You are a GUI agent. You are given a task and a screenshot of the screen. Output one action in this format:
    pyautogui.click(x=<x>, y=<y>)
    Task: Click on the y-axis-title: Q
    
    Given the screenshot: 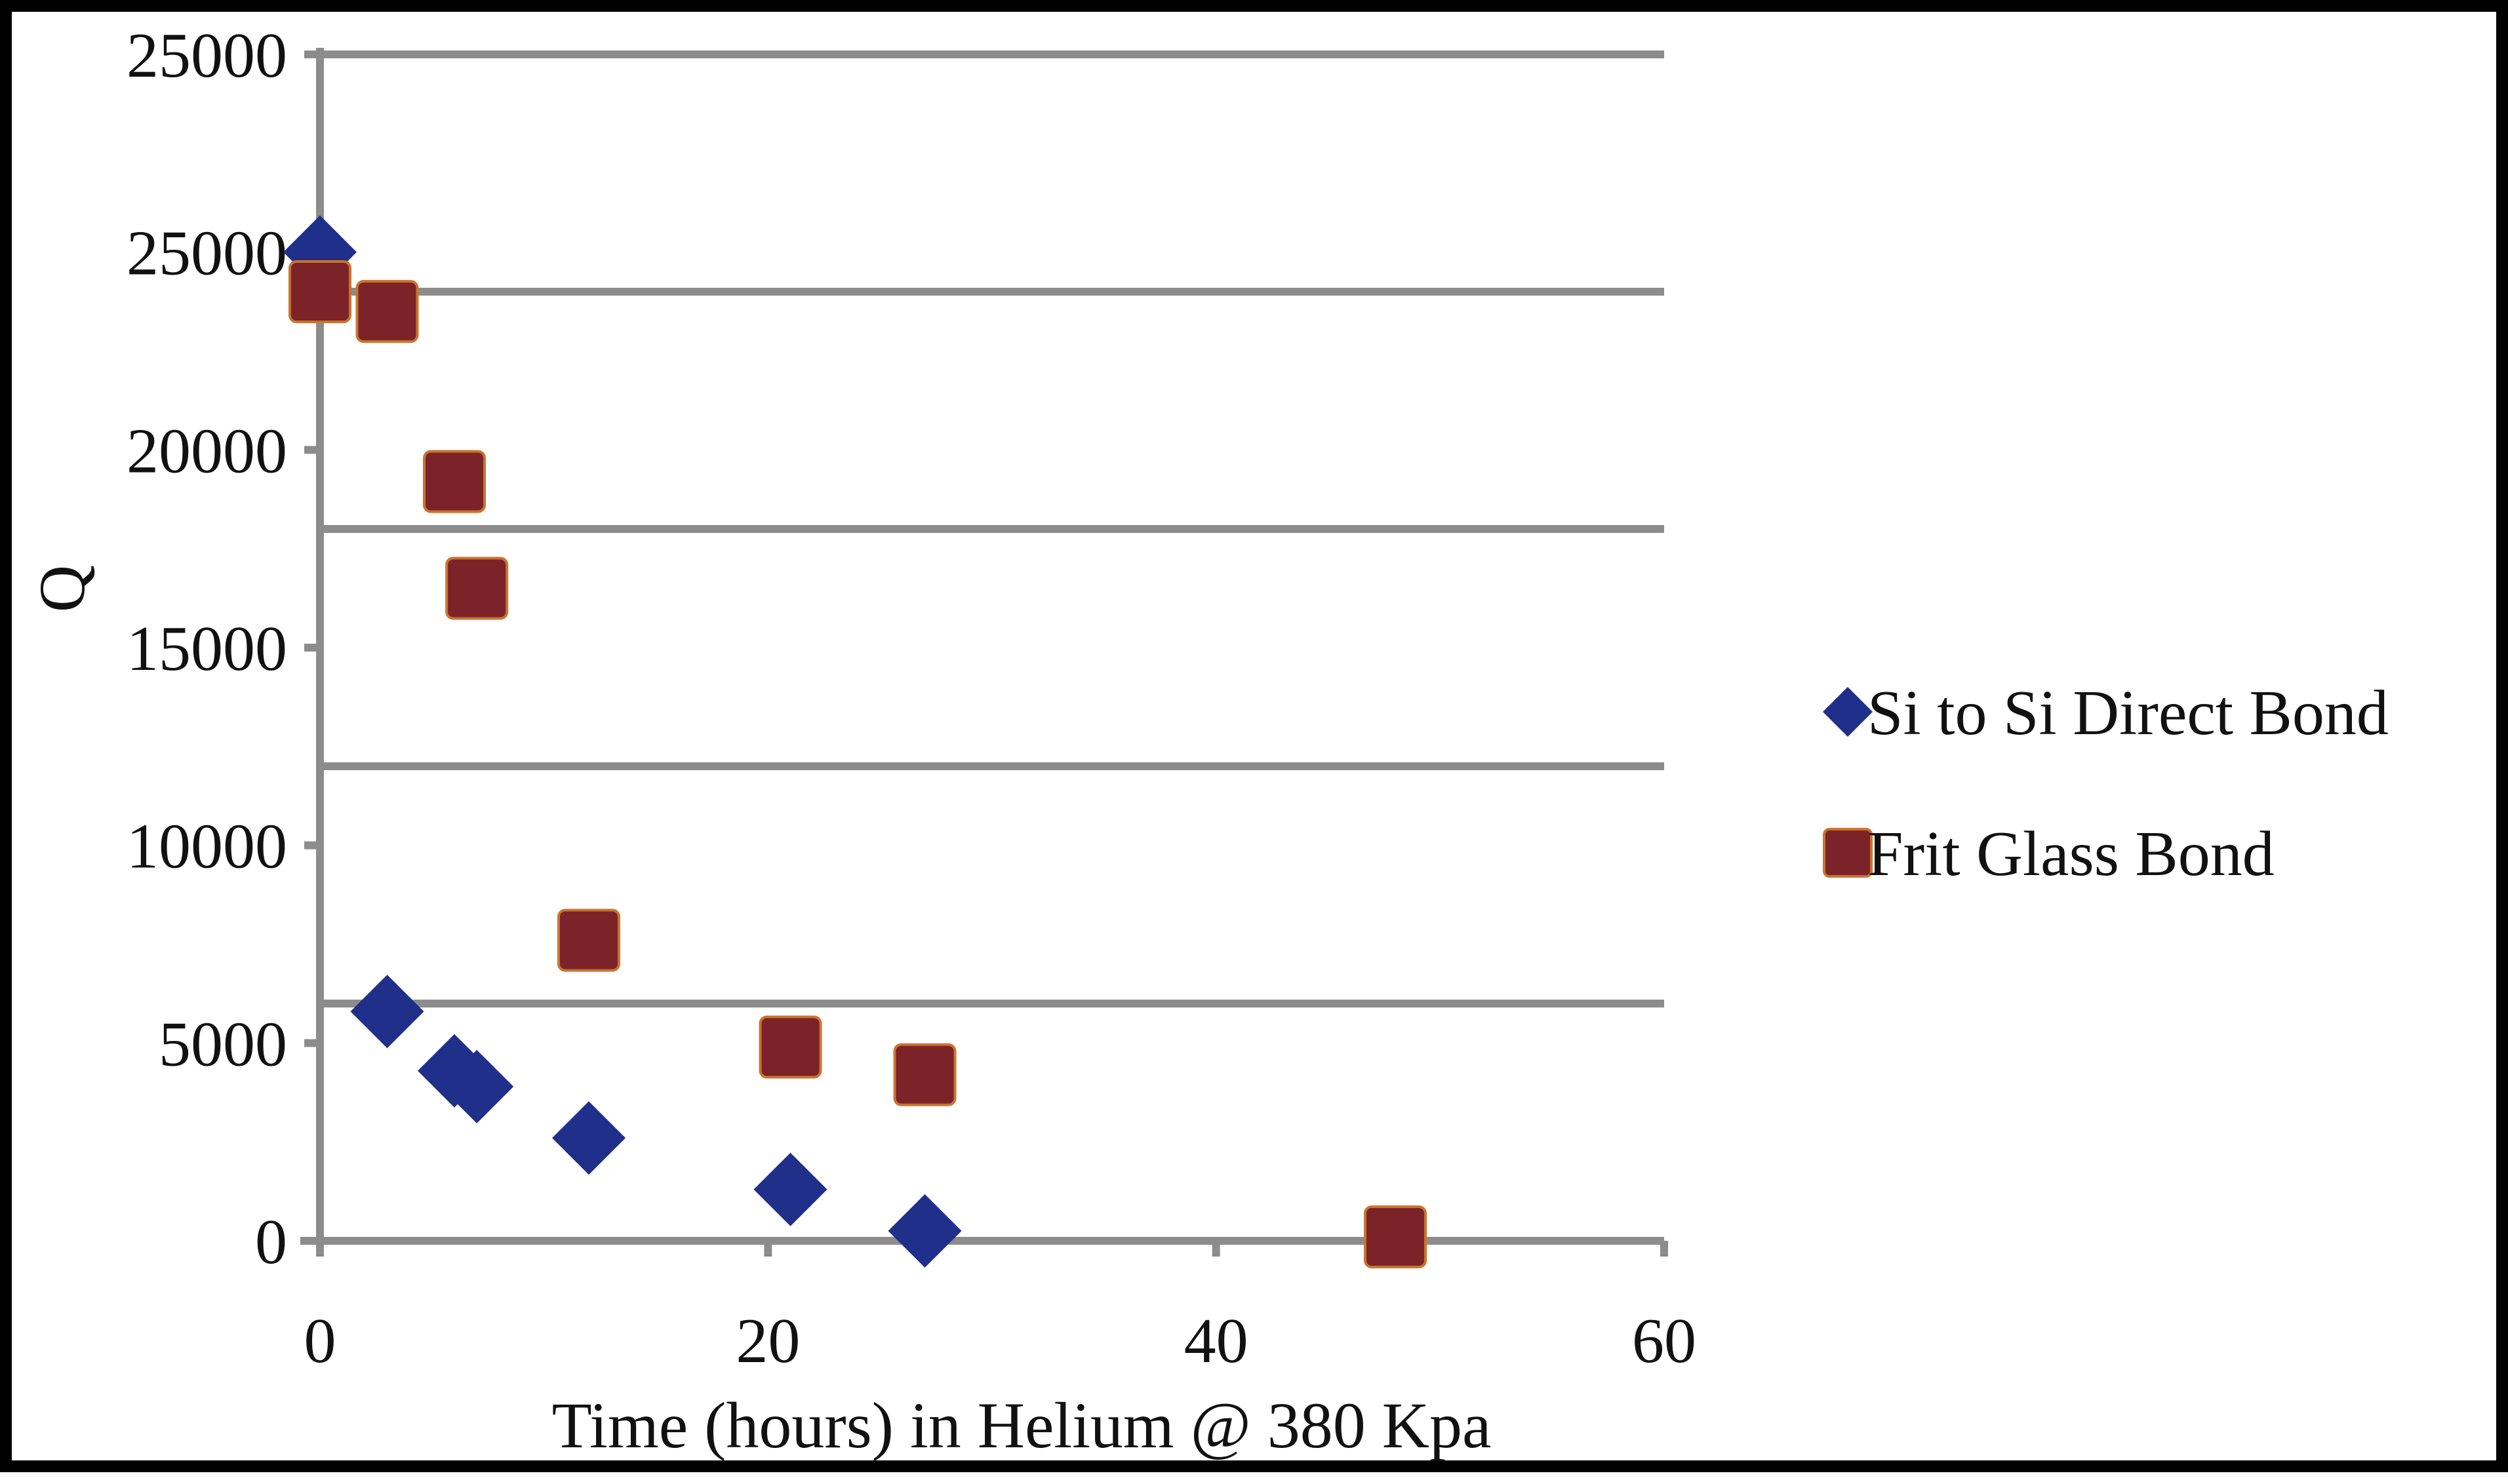 What is the action you would take?
    pyautogui.click(x=62, y=588)
    